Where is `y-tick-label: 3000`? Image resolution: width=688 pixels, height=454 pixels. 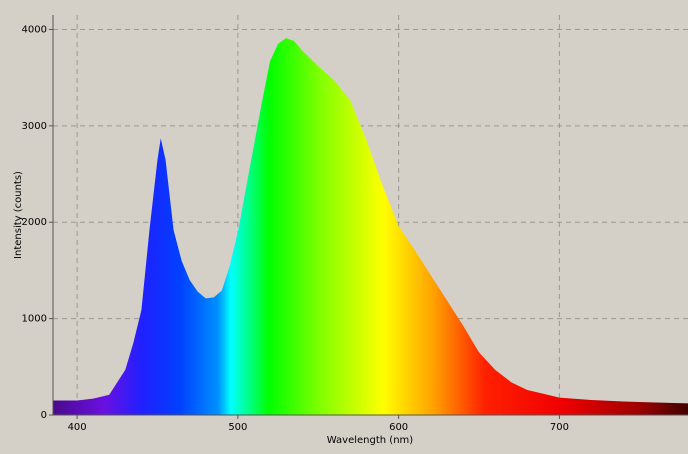 y-tick-label: 3000 is located at coordinates (34, 126).